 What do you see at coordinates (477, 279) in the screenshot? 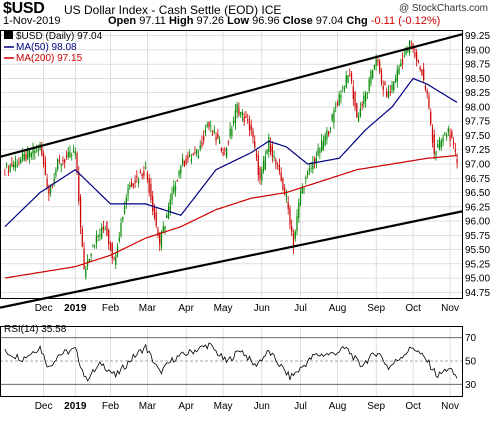
I see `price-tick-label: 95.00` at bounding box center [477, 279].